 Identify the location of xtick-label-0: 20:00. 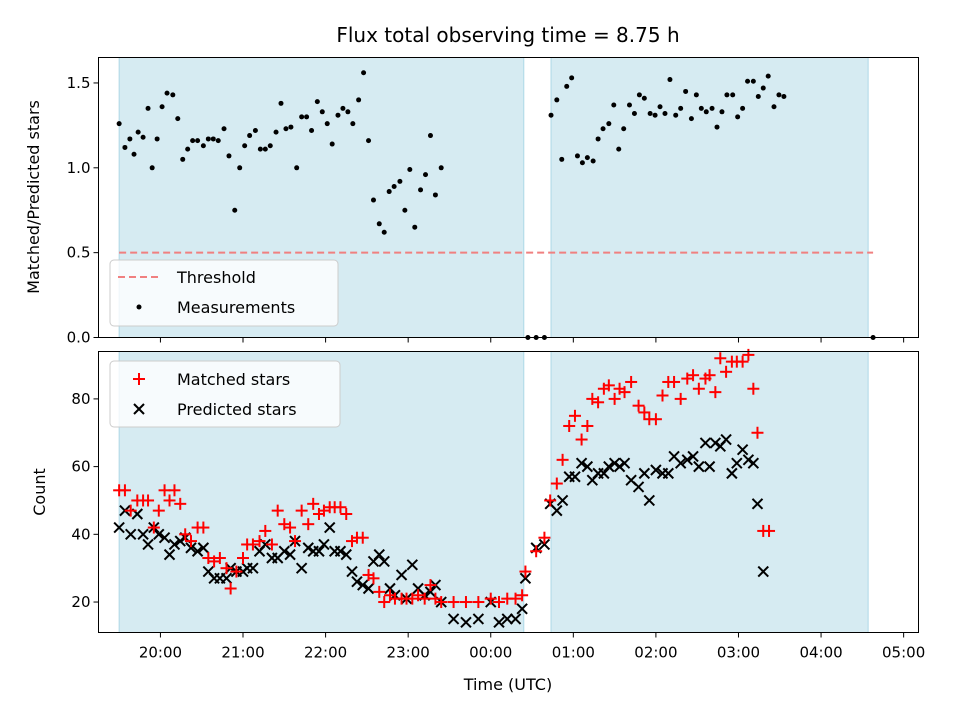
(160, 653).